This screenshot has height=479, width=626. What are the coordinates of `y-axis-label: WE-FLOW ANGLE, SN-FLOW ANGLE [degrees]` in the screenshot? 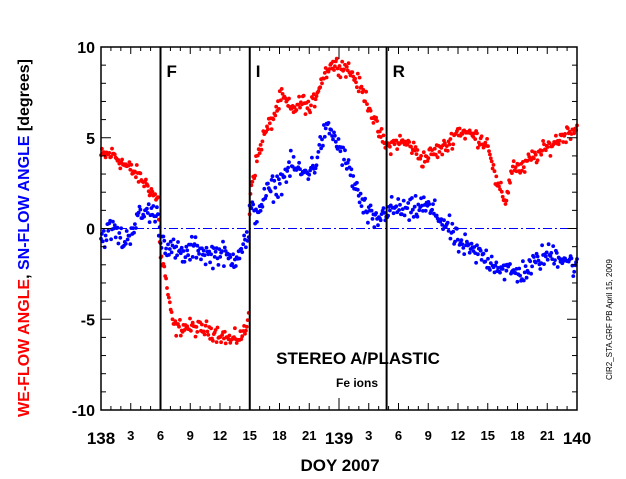 It's located at (24, 238).